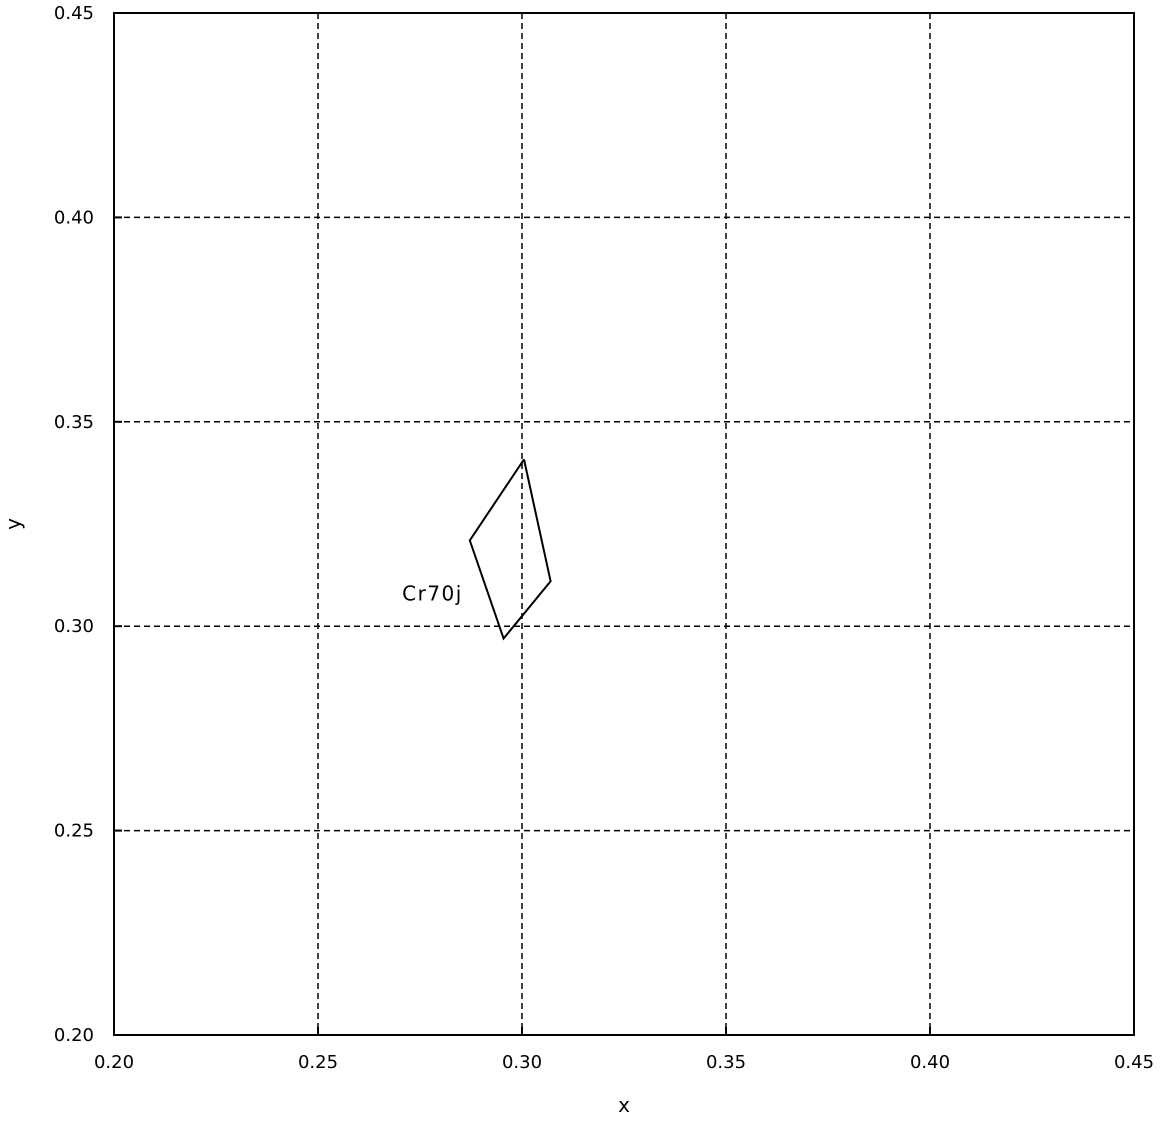 The image size is (1160, 1129). I want to click on x-tick-label: 0.30, so click(522, 1062).